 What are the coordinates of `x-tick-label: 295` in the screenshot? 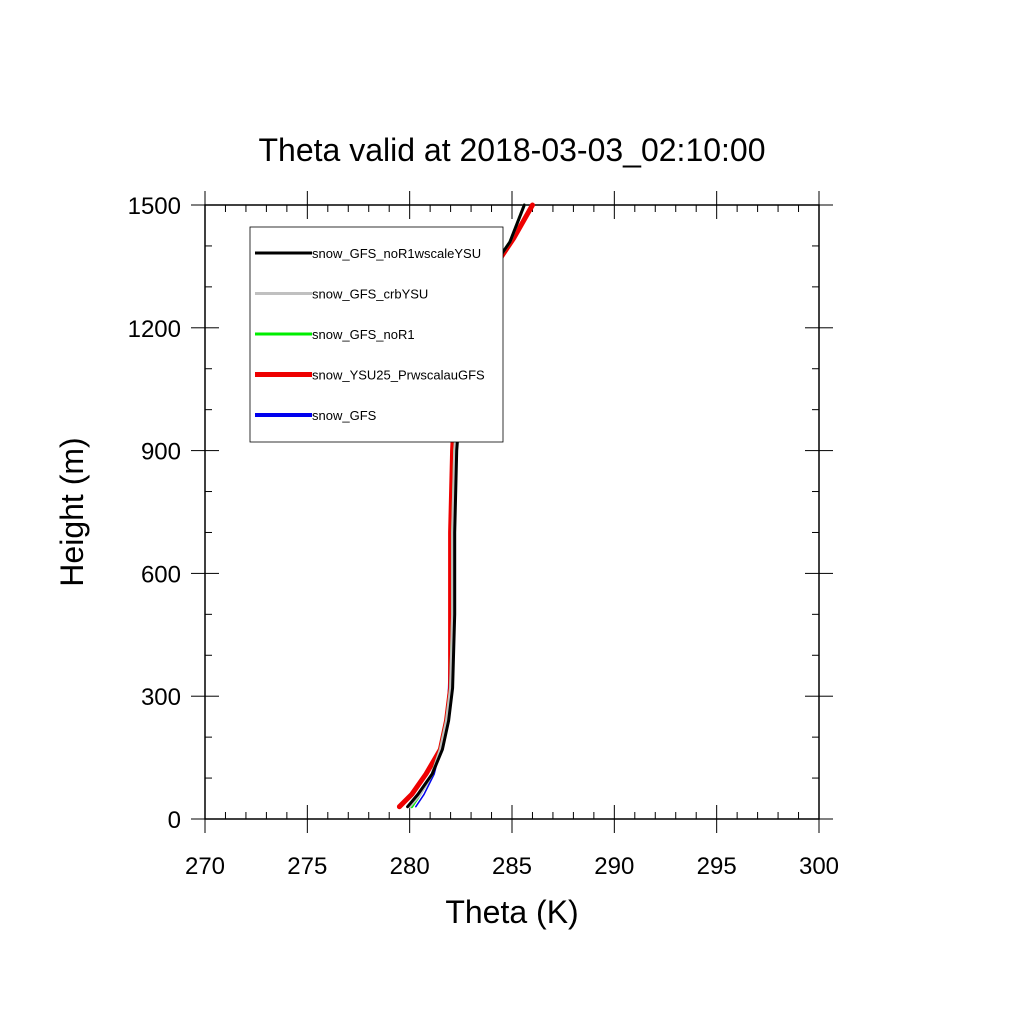 It's located at (717, 866).